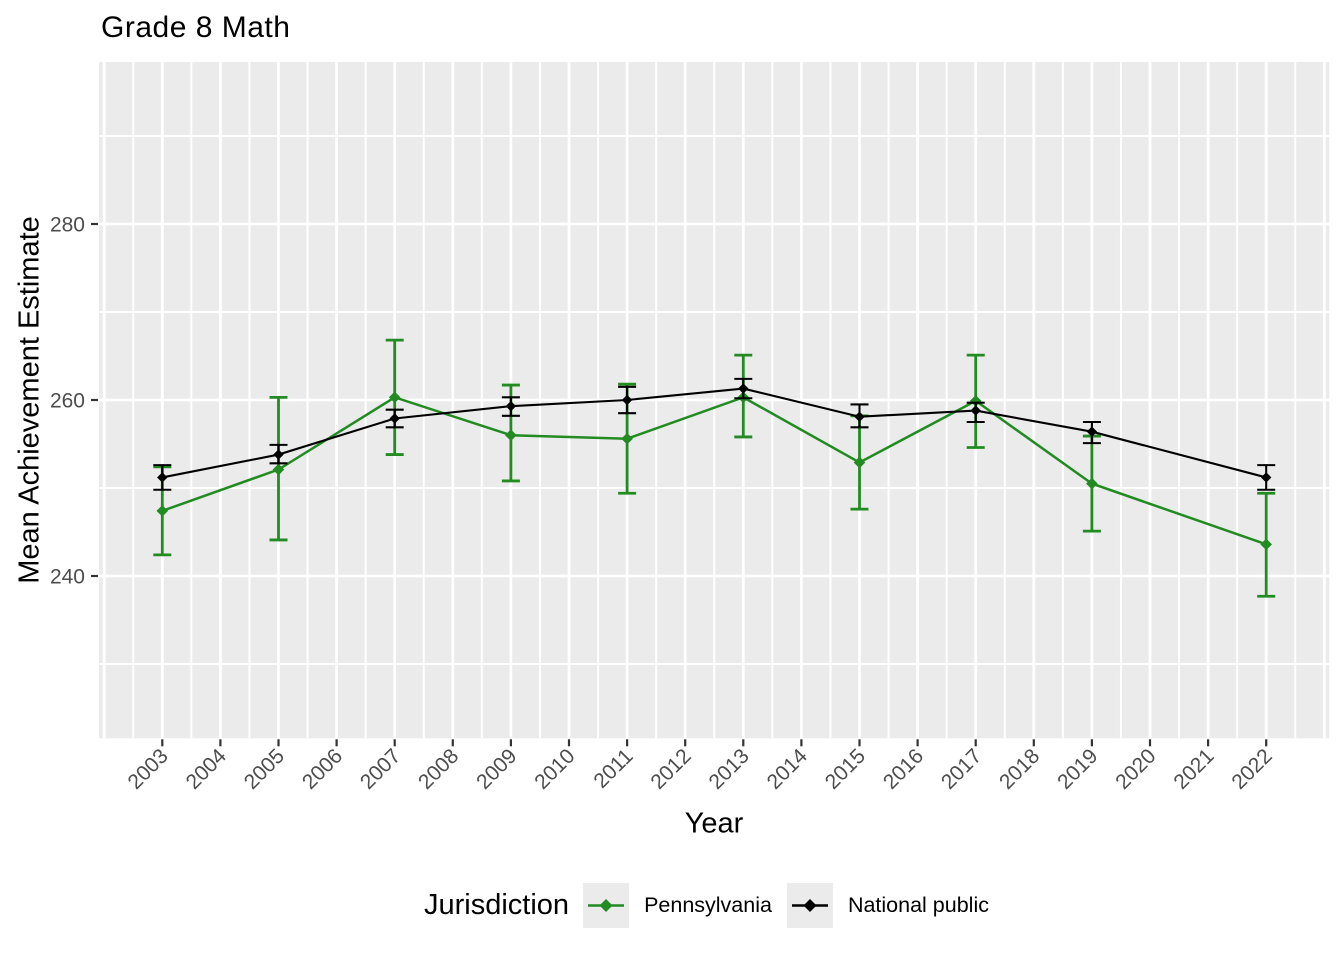  I want to click on series-line-national-public, so click(714, 433).